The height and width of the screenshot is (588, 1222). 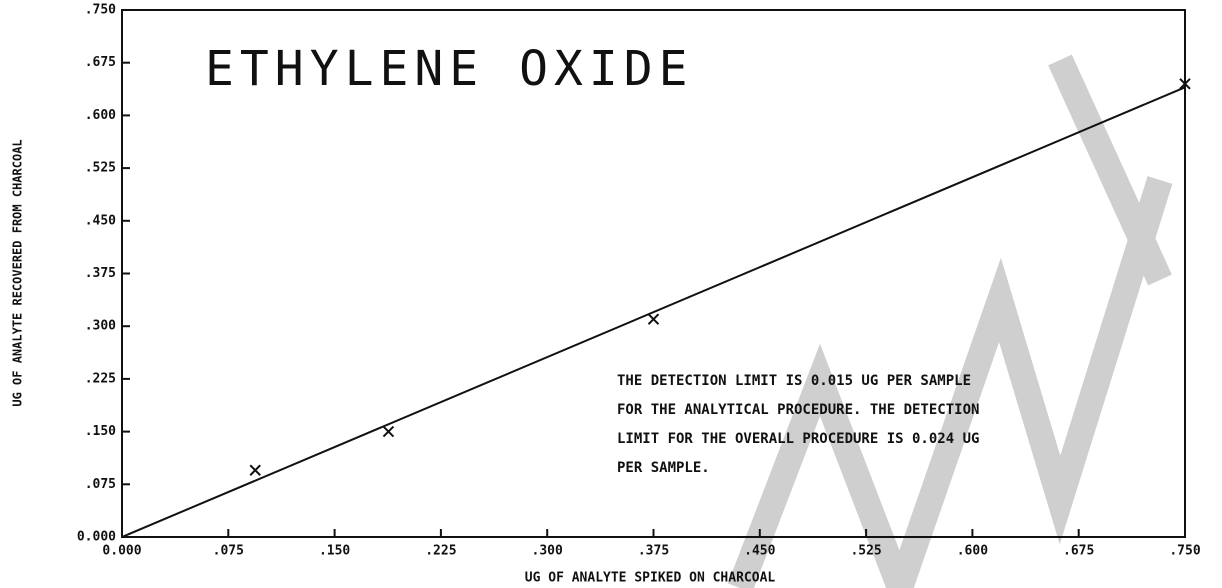 What do you see at coordinates (121, 551) in the screenshot?
I see `x-tick-label: 0.000` at bounding box center [121, 551].